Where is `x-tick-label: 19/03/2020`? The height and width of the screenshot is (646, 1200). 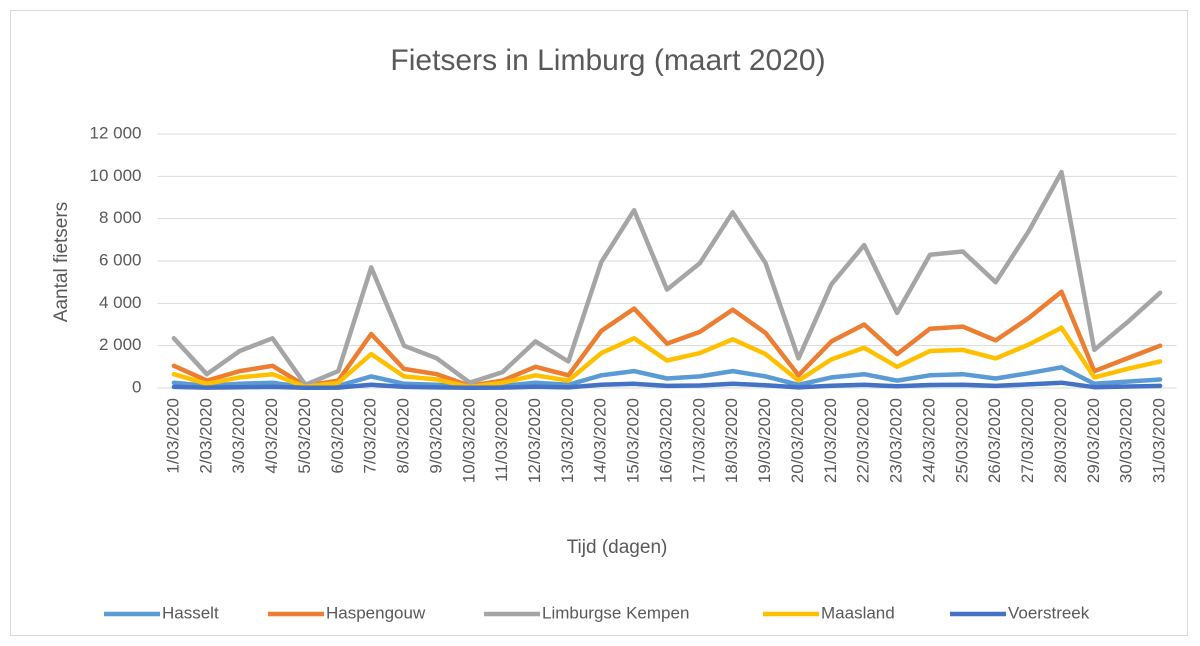
x-tick-label: 19/03/2020 is located at coordinates (764, 440).